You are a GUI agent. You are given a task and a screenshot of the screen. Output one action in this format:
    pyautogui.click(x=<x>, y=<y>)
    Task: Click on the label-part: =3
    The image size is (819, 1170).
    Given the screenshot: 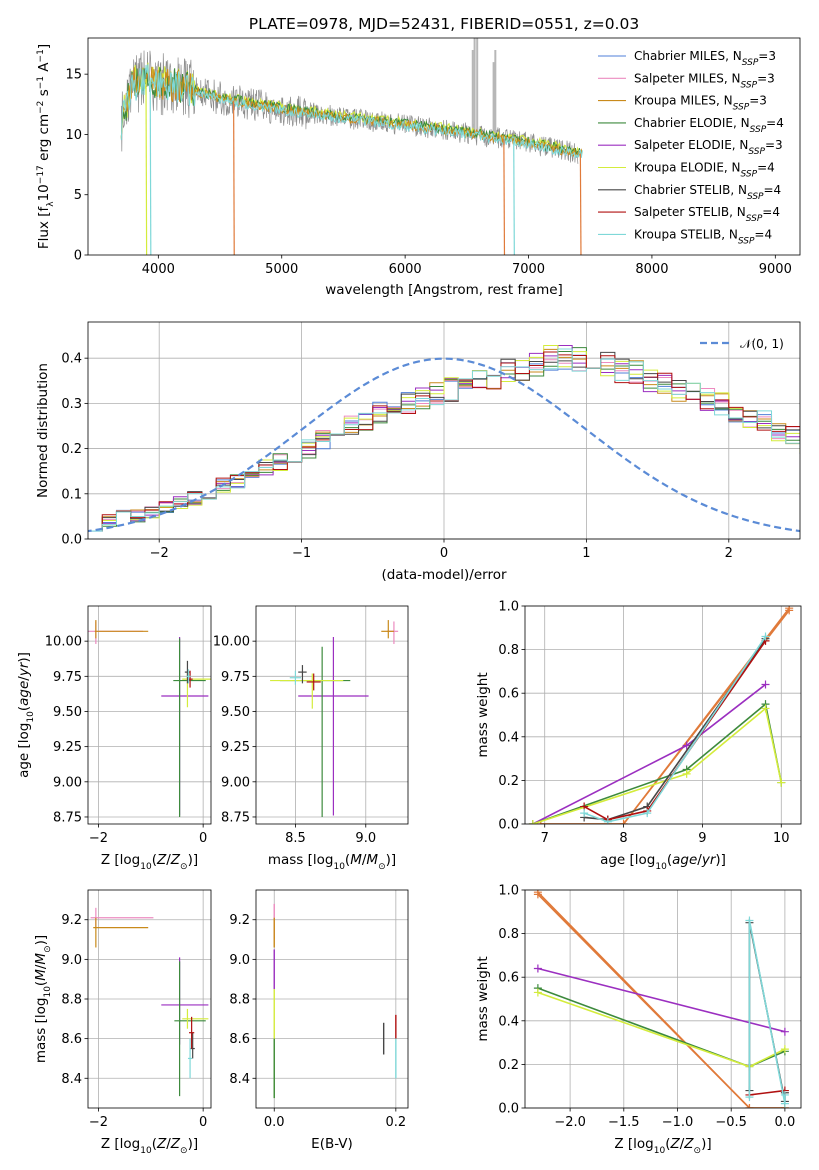 What is the action you would take?
    pyautogui.click(x=766, y=78)
    